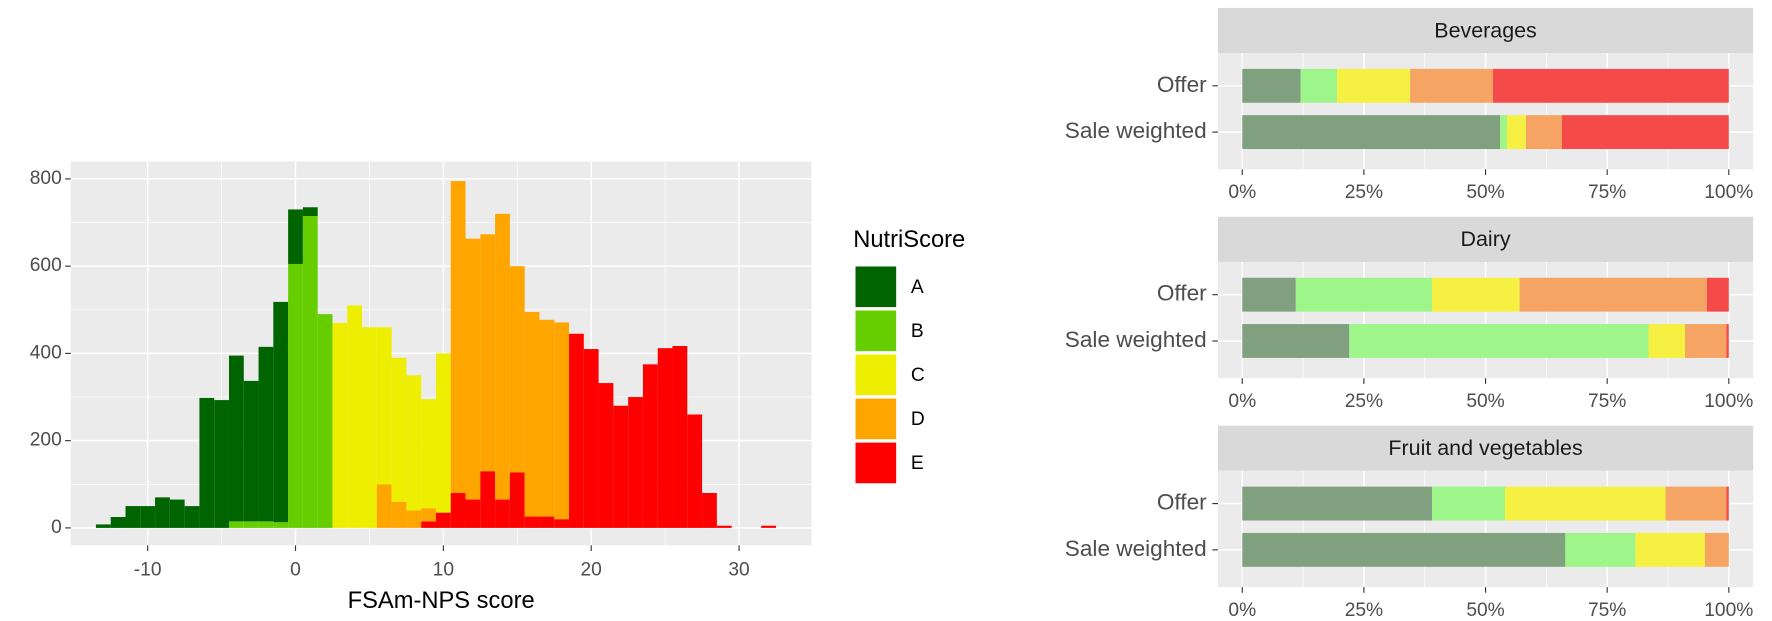 This screenshot has height=621, width=1772. Describe the element at coordinates (918, 375) in the screenshot. I see `legend-label: C` at that location.